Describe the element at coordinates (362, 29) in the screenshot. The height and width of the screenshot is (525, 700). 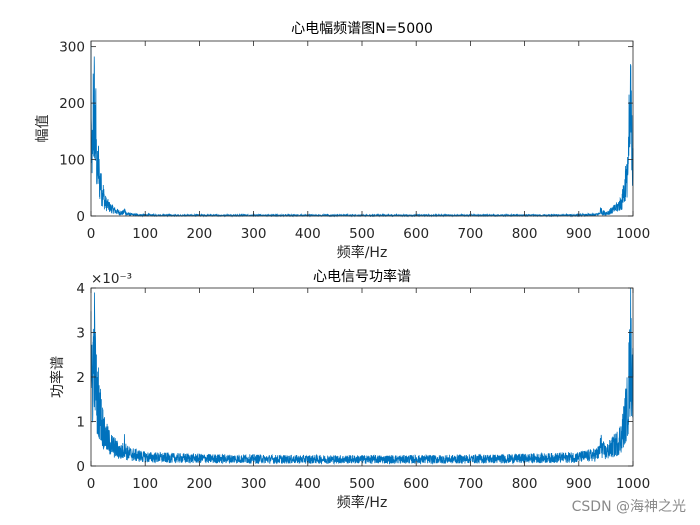
I see `chart-title-1: 心电幅频谱图N=5000` at that location.